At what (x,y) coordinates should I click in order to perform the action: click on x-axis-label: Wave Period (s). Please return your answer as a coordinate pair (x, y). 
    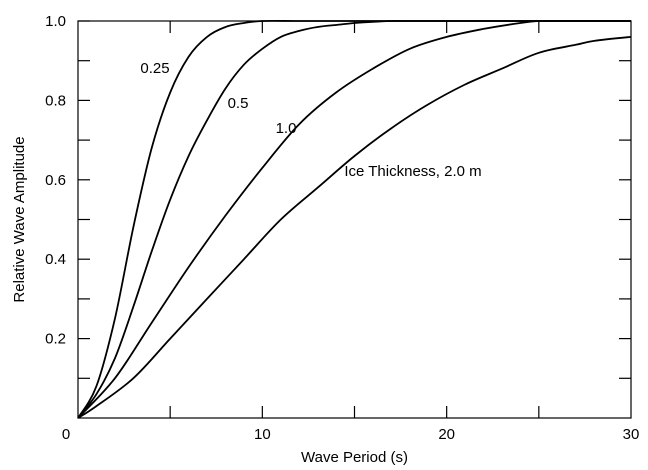
    Looking at the image, I should click on (354, 457).